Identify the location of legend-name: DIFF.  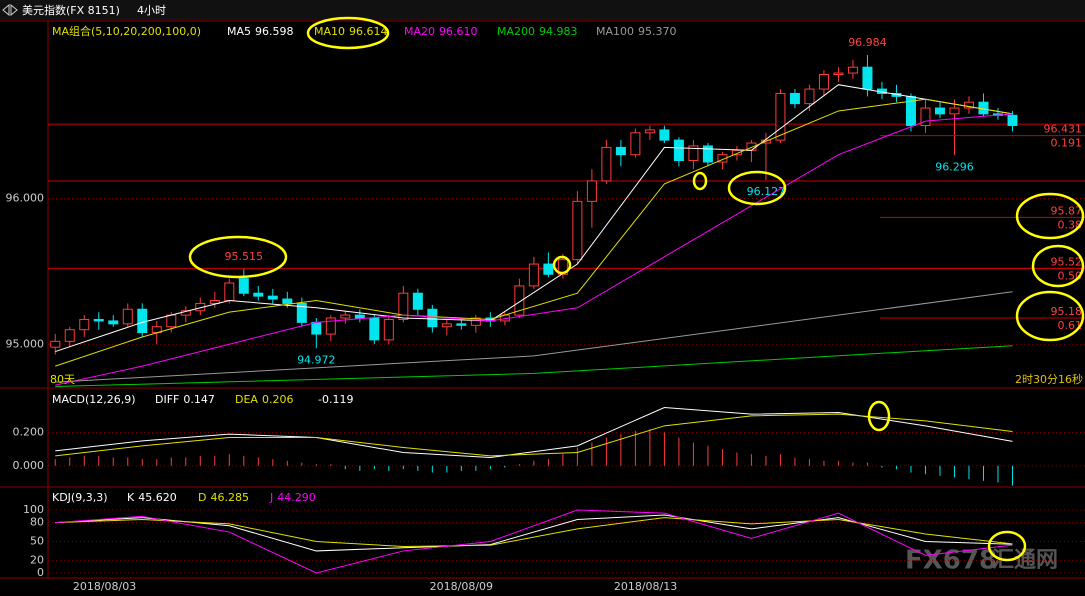
(167, 399).